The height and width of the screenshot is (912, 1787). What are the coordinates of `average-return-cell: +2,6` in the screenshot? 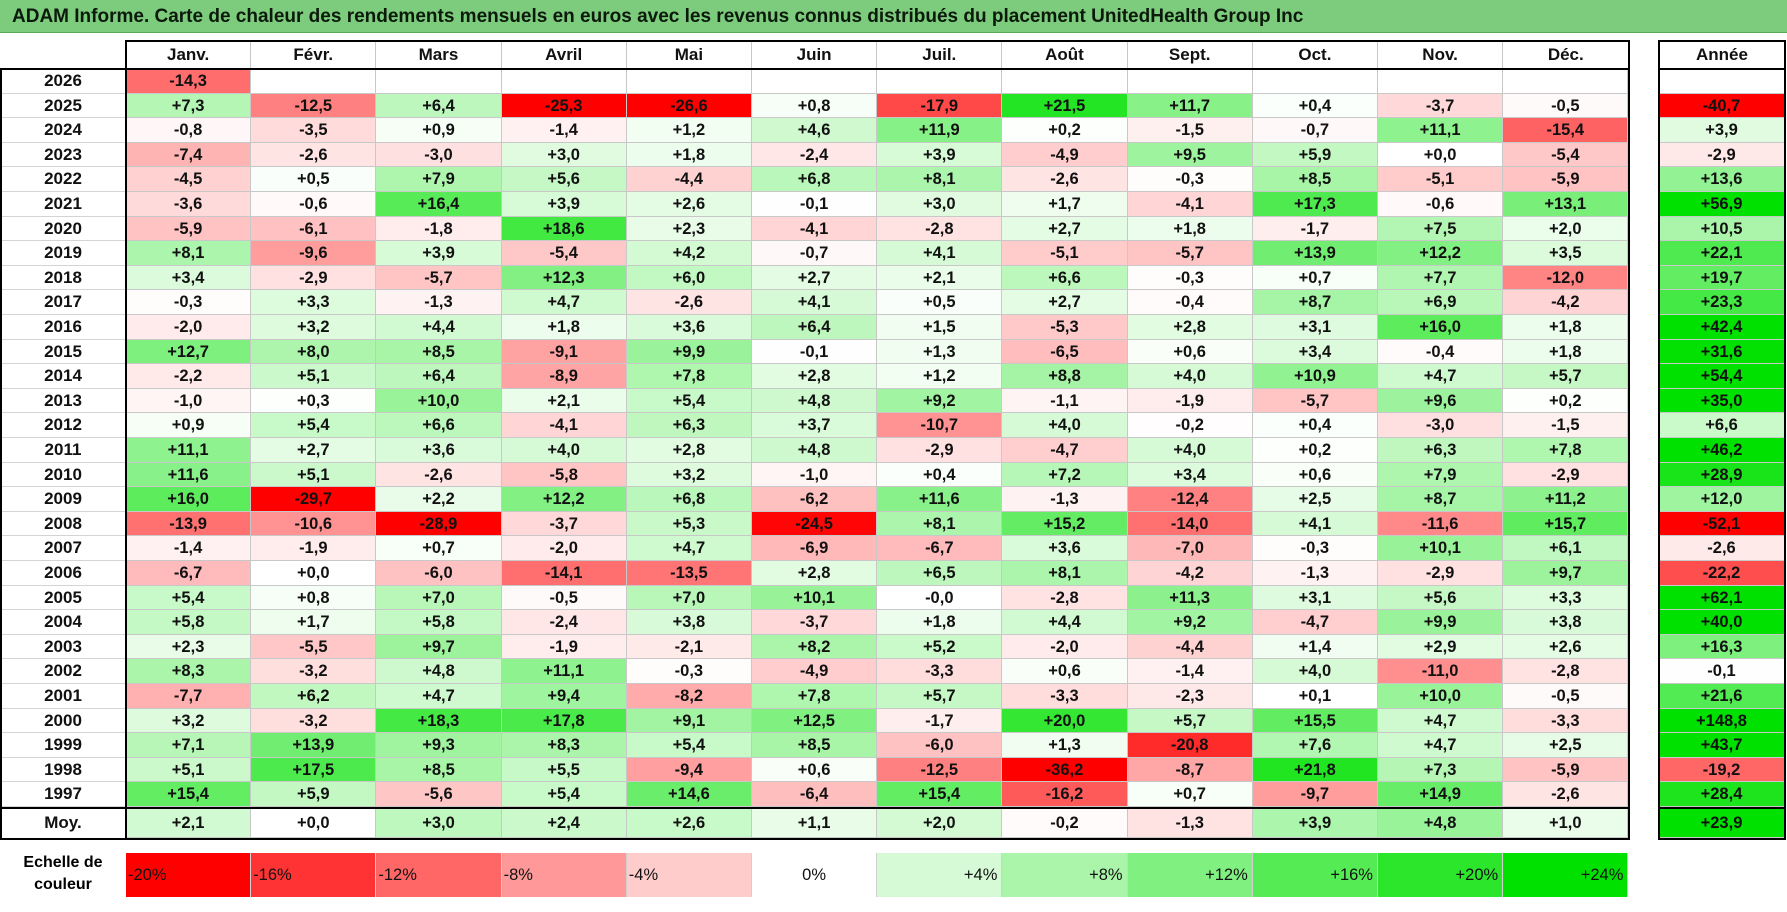 It's located at (689, 823).